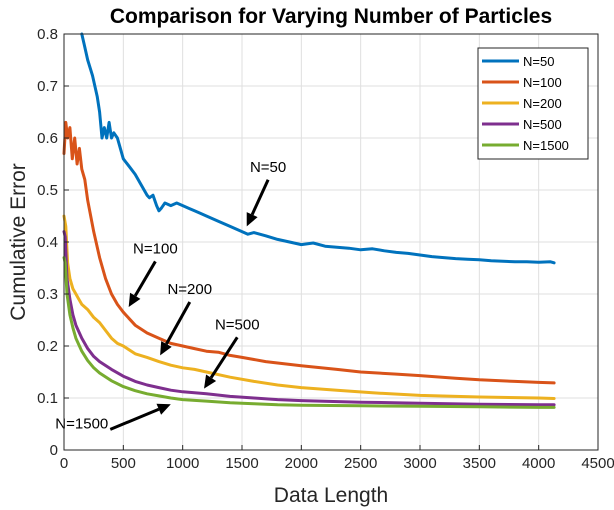 This screenshot has height=510, width=614. I want to click on y-tick-label: 0.8, so click(47, 34).